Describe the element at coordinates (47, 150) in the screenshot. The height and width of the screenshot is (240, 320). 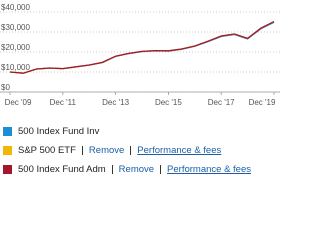
I see `legend-label: S&P 500 ETF` at that location.